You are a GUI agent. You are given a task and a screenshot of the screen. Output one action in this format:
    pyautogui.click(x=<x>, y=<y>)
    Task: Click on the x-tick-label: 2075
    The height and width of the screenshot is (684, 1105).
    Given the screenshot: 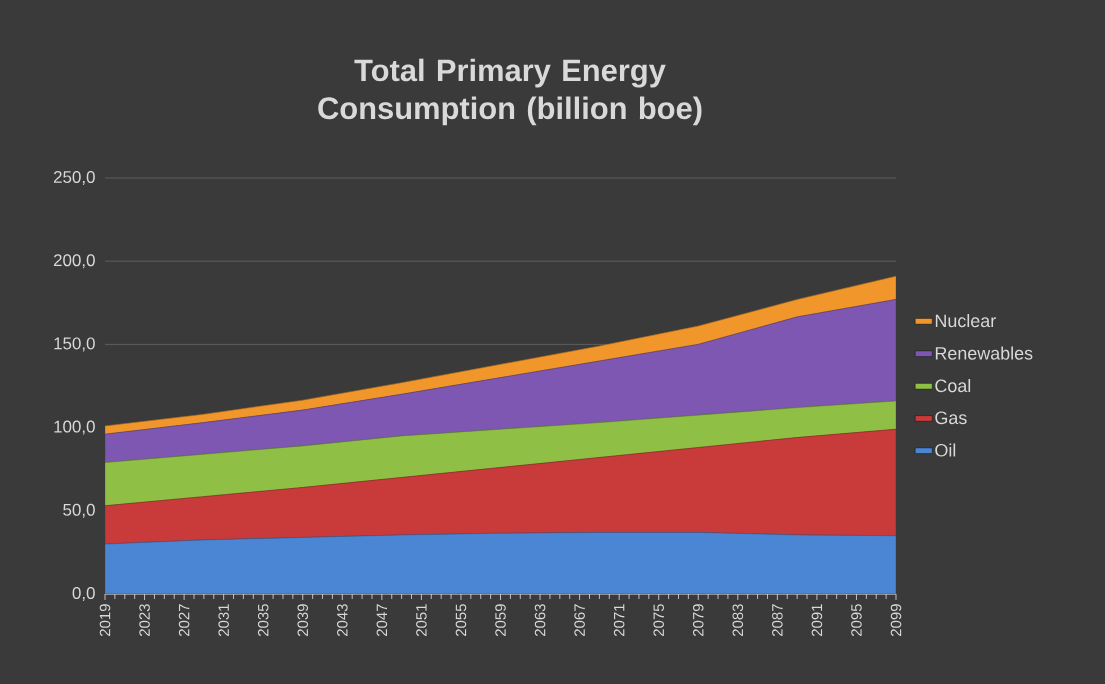 What is the action you would take?
    pyautogui.click(x=658, y=620)
    